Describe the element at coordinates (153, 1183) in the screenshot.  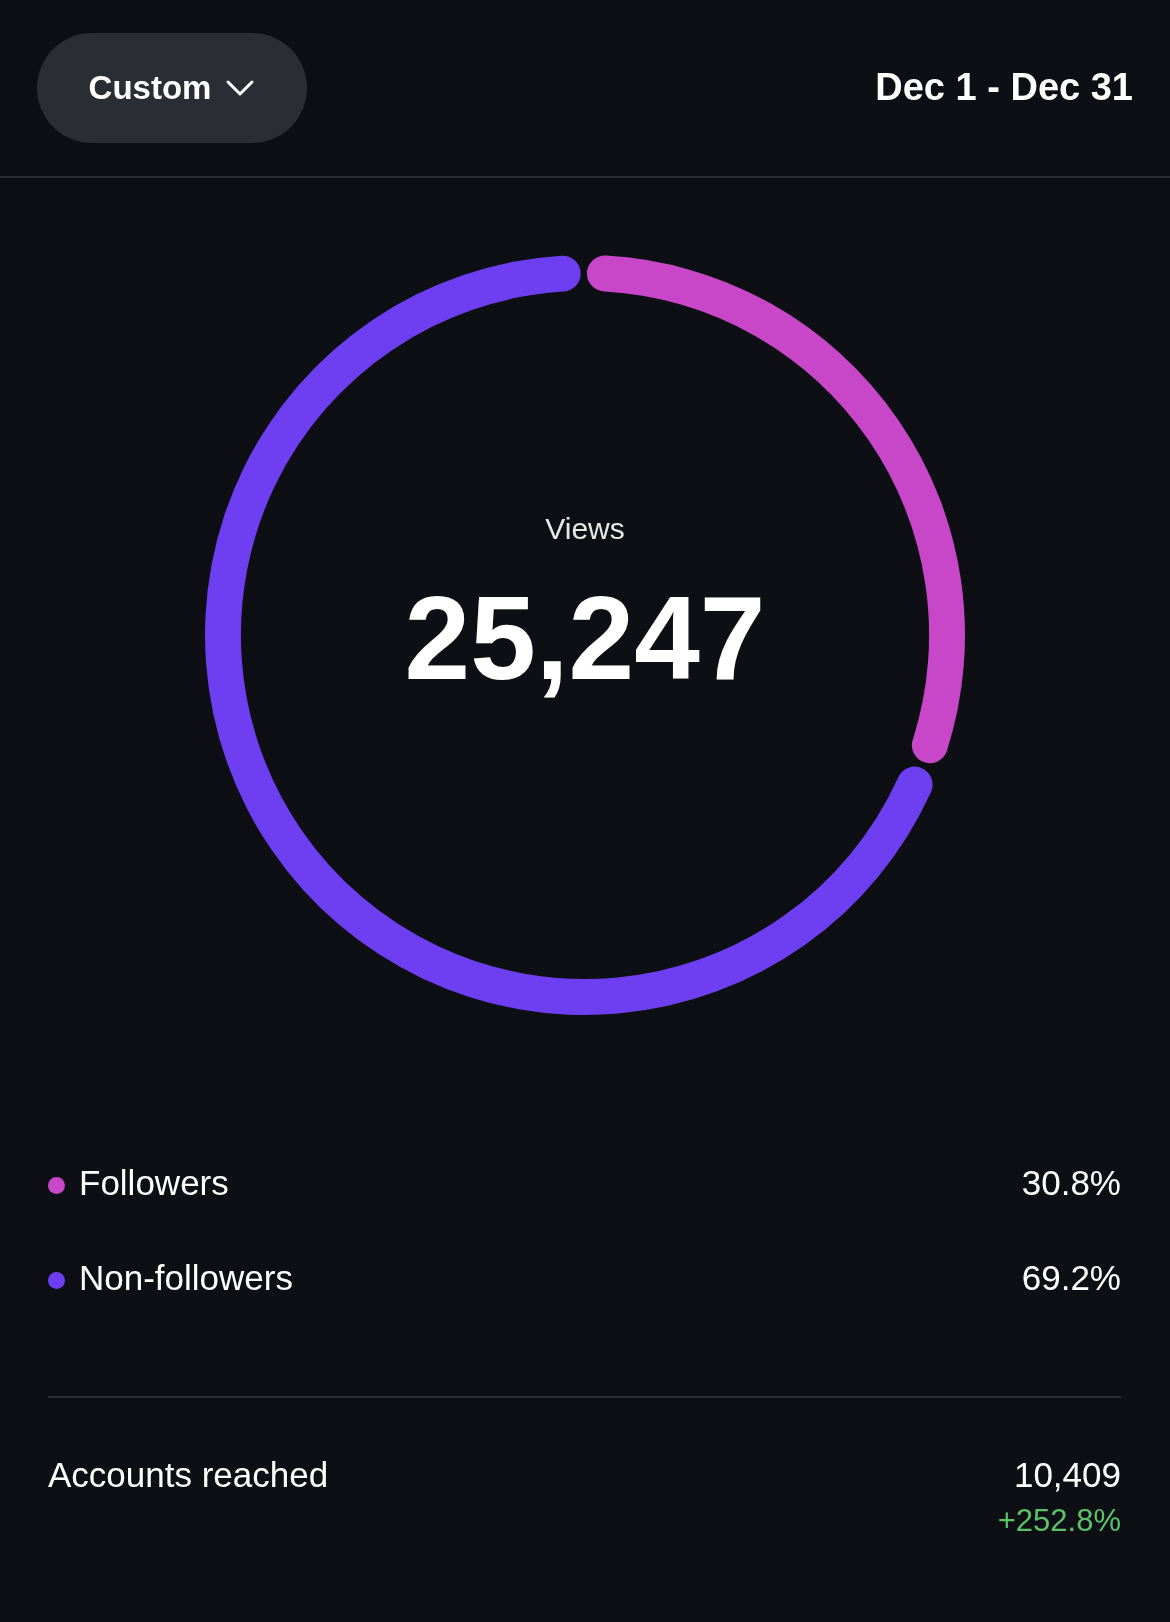
I see `legend-label: Followers` at that location.